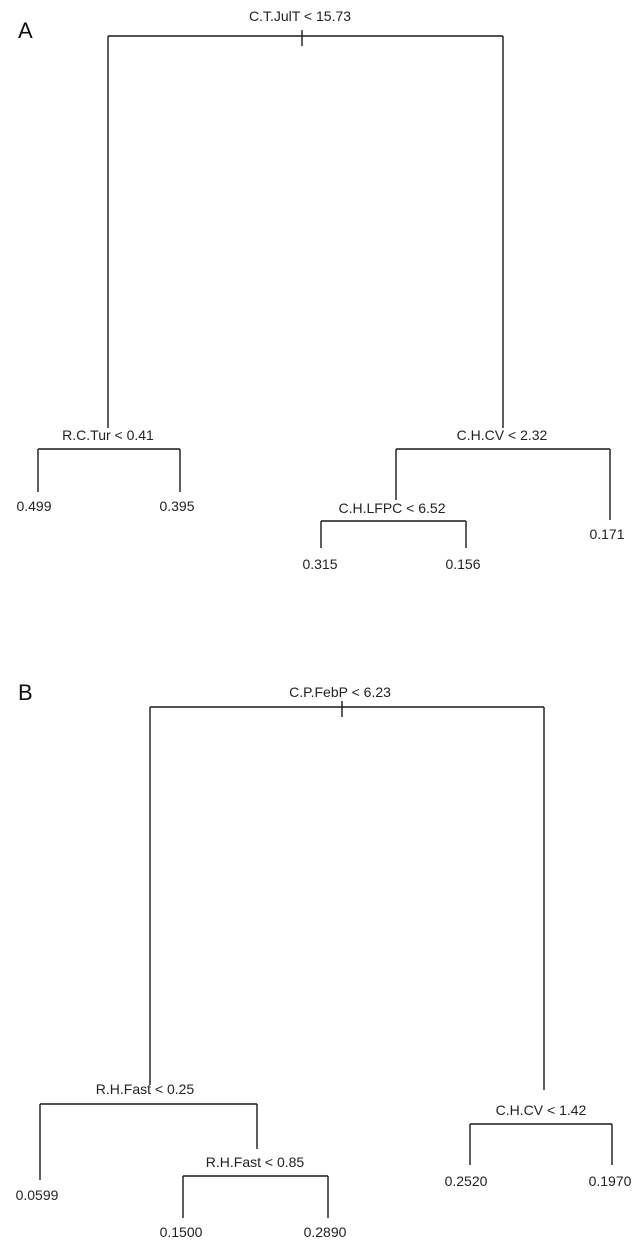  What do you see at coordinates (255, 1162) in the screenshot?
I see `panel-b-inner-split-label: R.H.Fast < 0.85` at bounding box center [255, 1162].